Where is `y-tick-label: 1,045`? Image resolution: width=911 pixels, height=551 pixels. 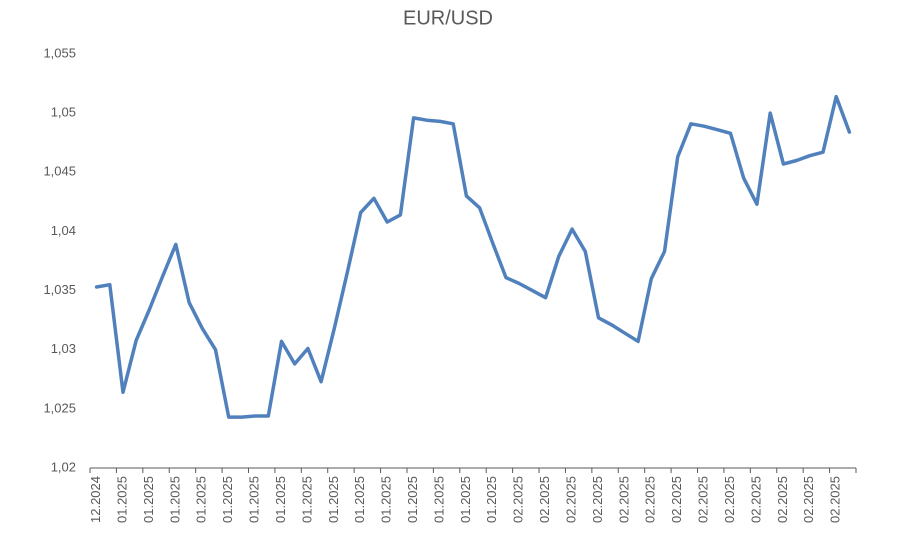
y-tick-label: 1,045 is located at coordinates (59, 171).